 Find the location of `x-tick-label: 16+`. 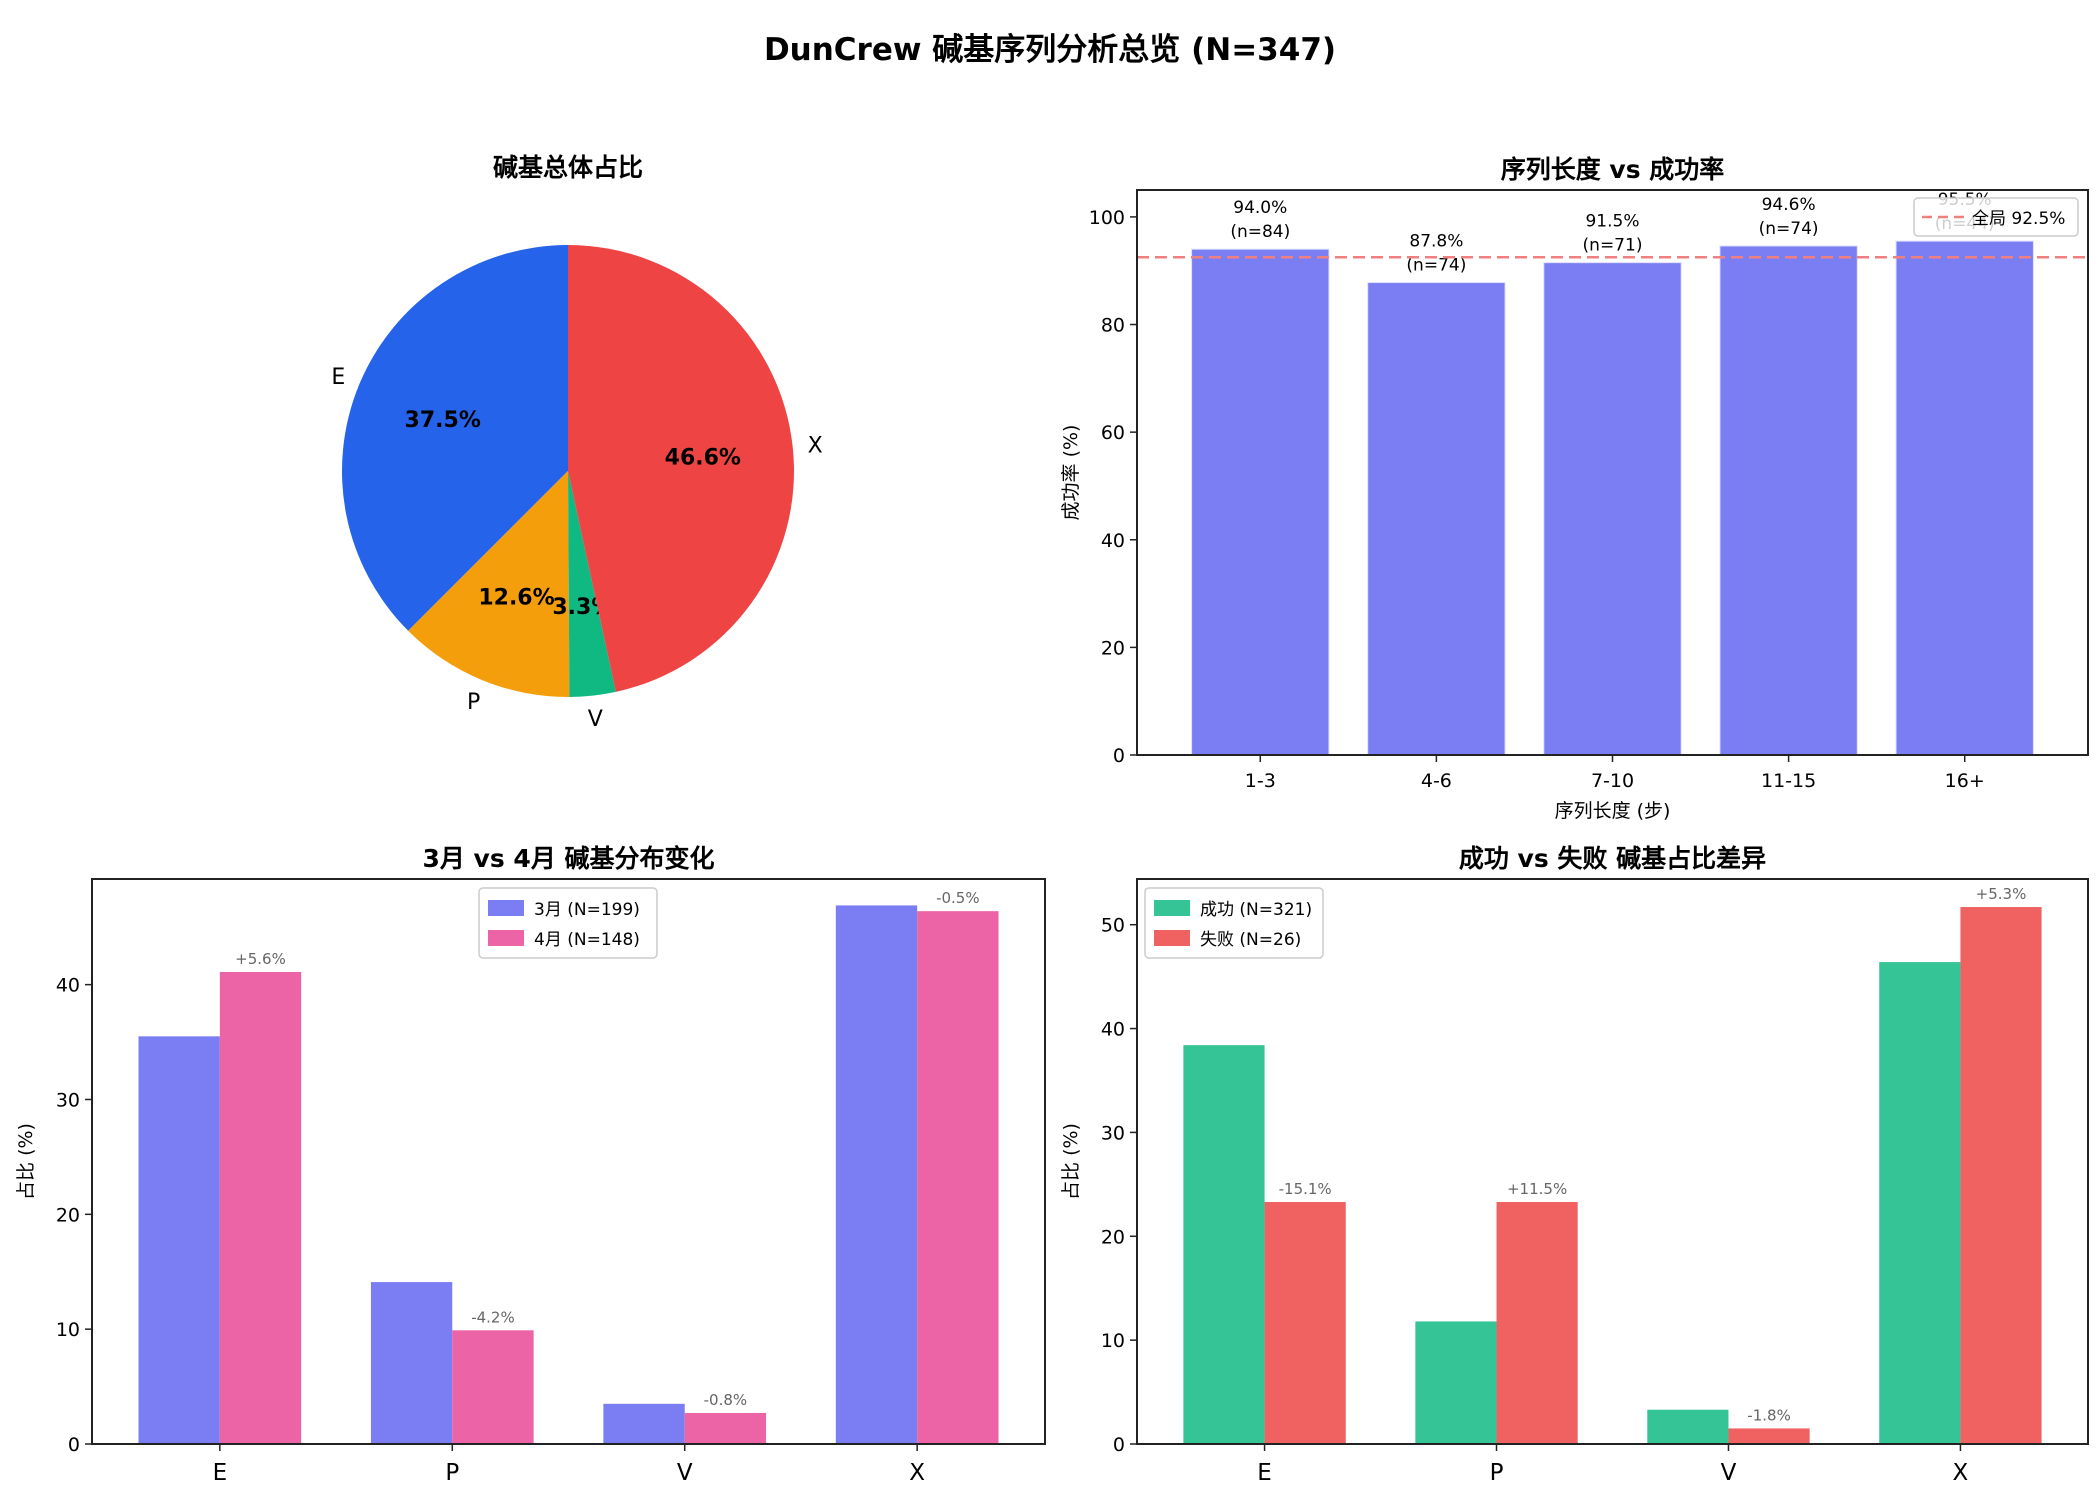

x-tick-label: 16+ is located at coordinates (1965, 781).